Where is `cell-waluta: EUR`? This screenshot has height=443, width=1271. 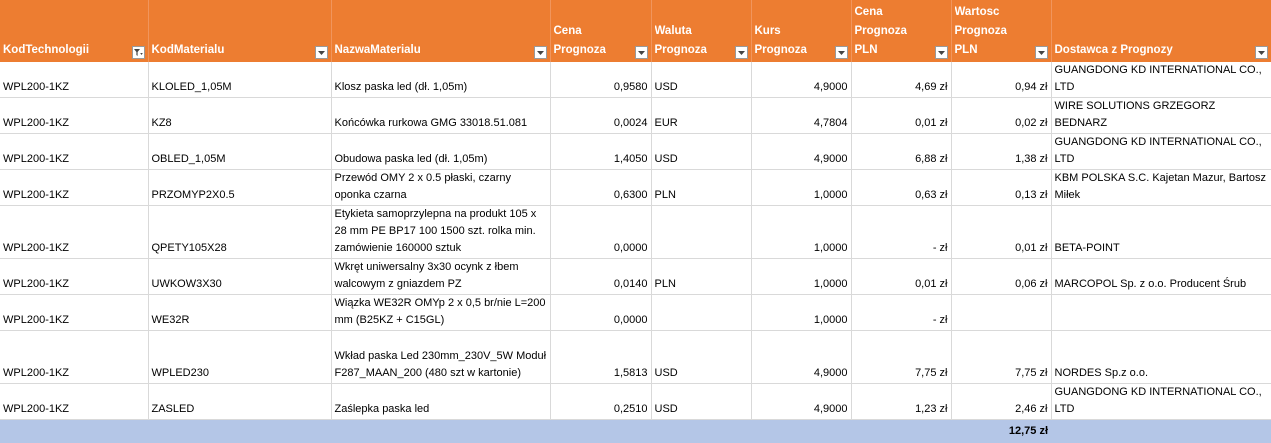
cell-waluta: EUR is located at coordinates (701, 116).